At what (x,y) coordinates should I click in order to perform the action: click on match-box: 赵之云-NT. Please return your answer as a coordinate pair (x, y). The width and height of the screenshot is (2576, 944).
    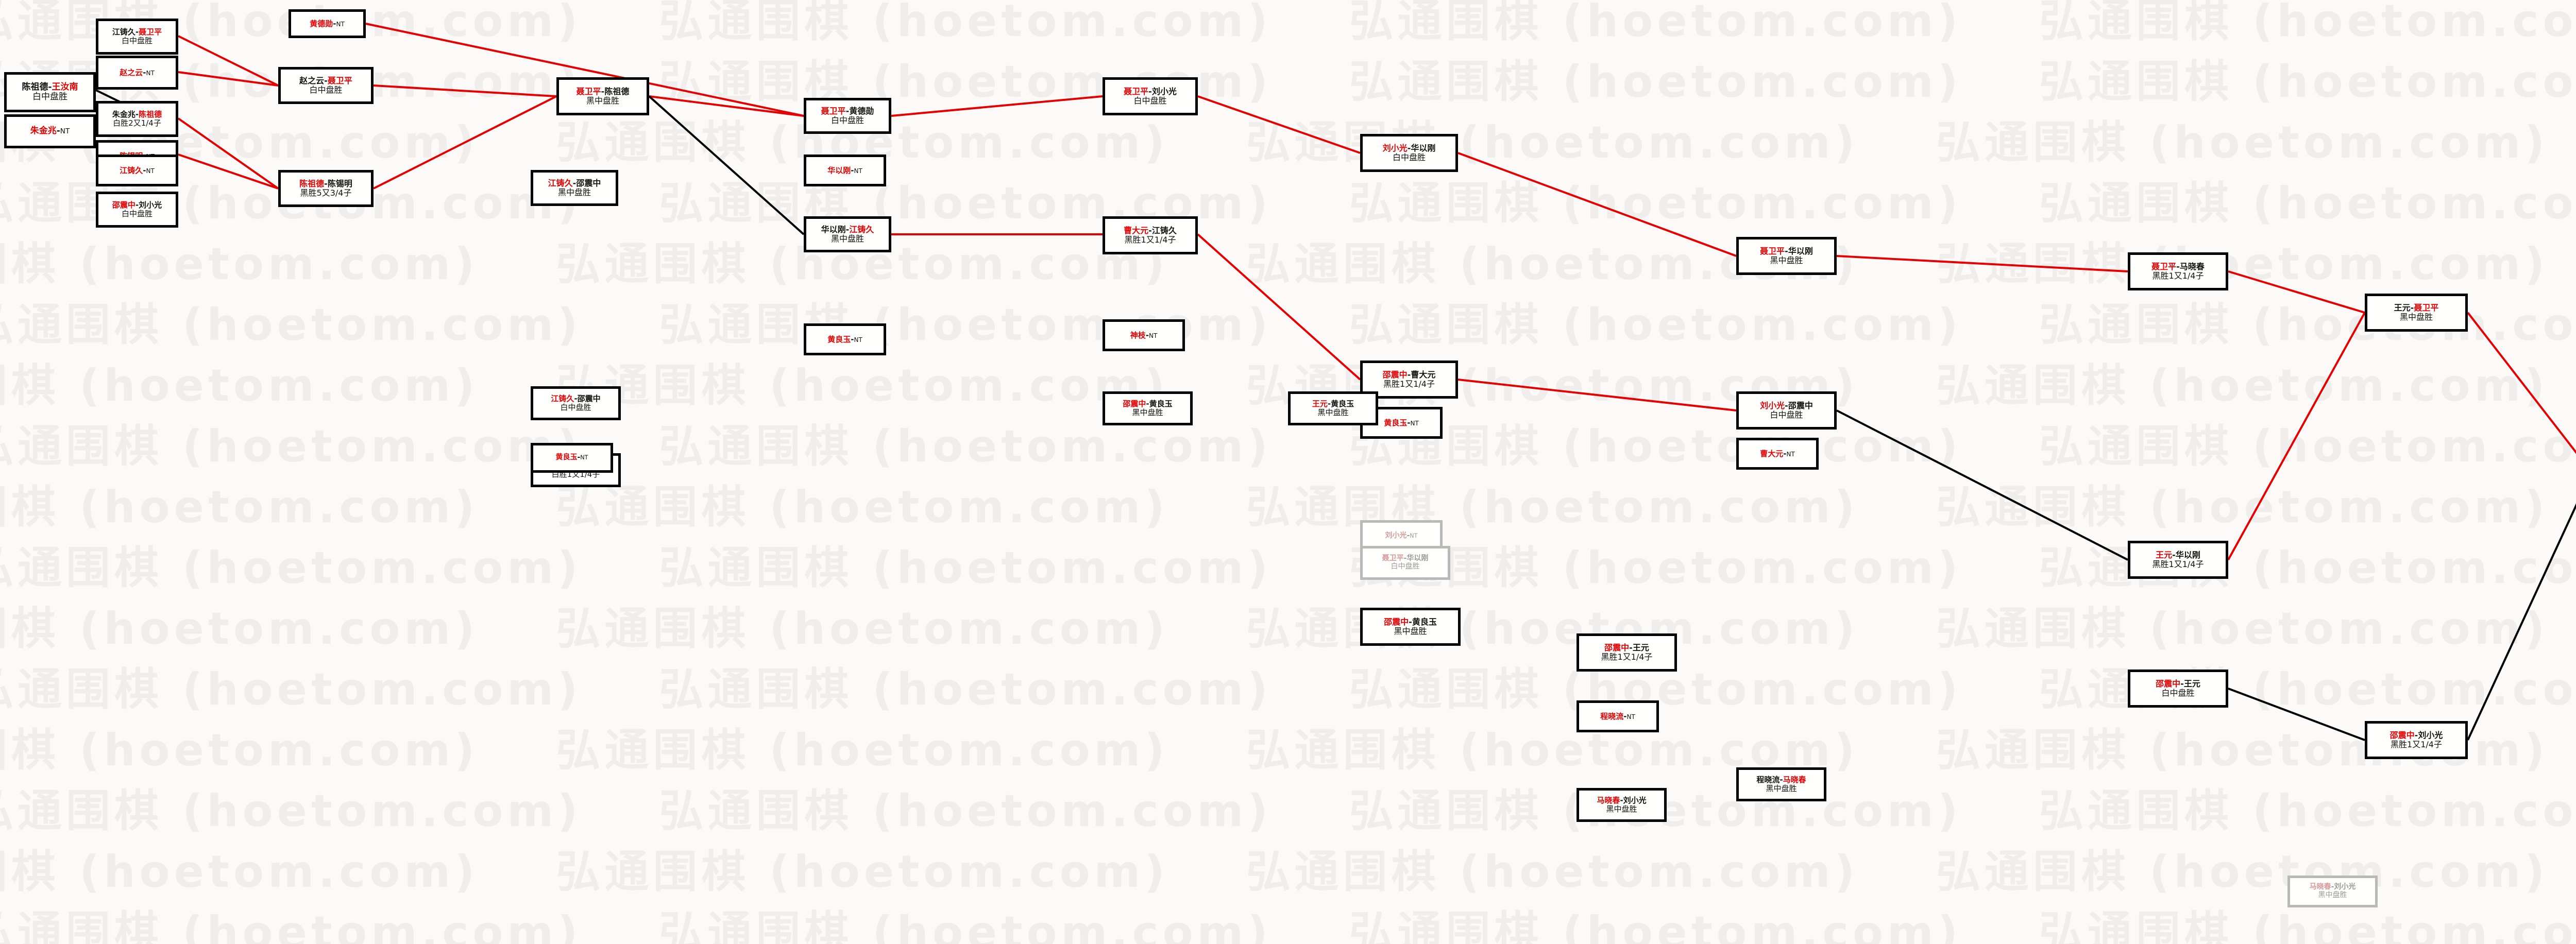
    Looking at the image, I should click on (137, 73).